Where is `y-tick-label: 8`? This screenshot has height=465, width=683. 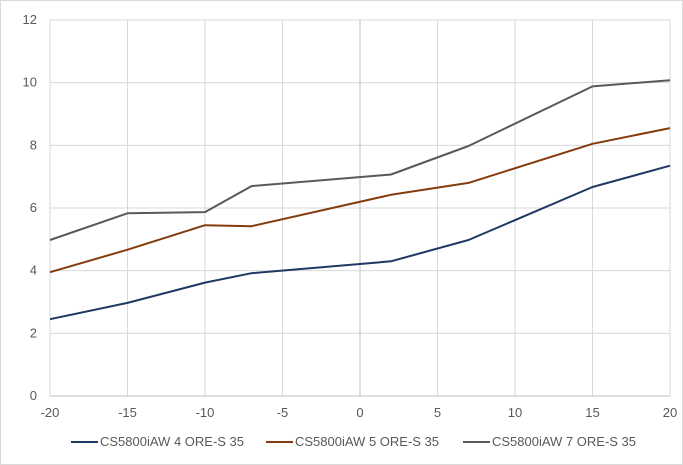
y-tick-label: 8 is located at coordinates (33, 144).